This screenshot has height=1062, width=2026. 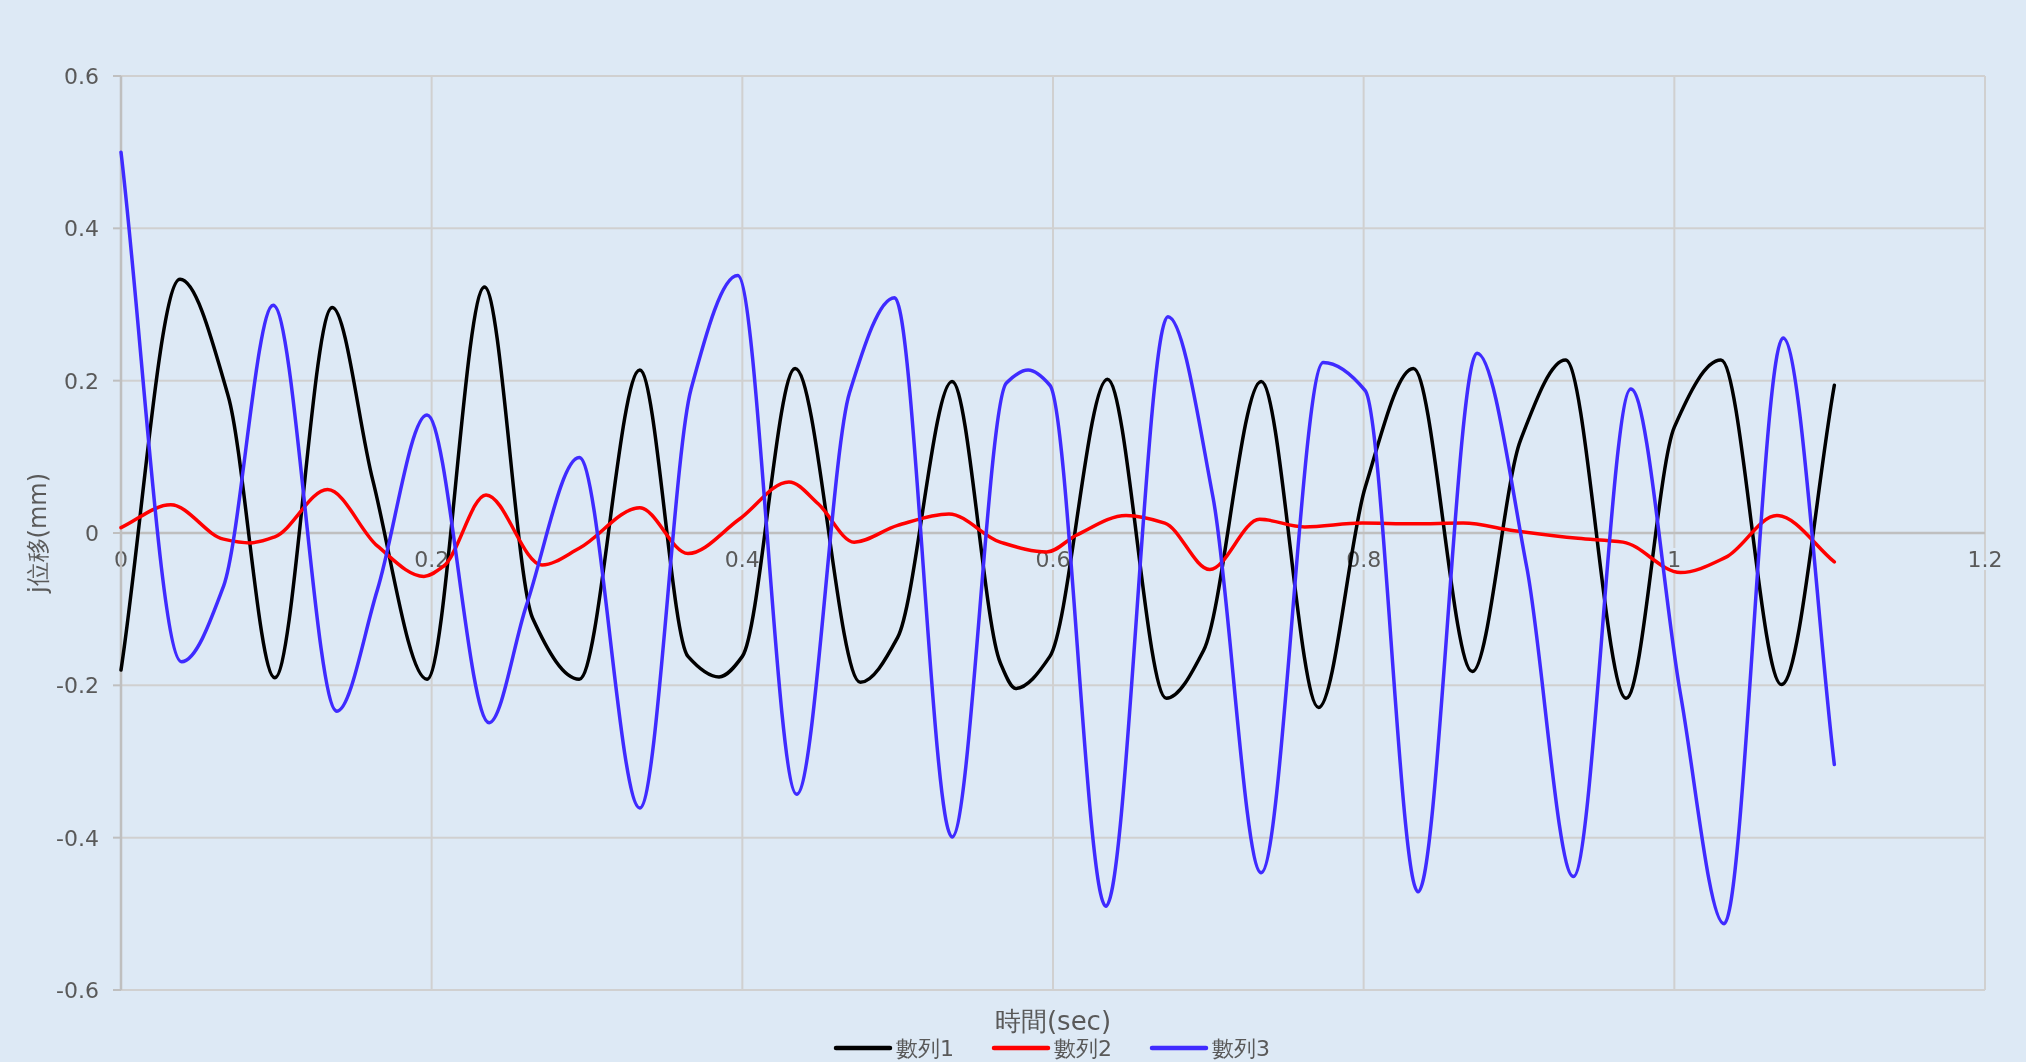 I want to click on y-tick-label: 0.6, so click(x=81, y=76).